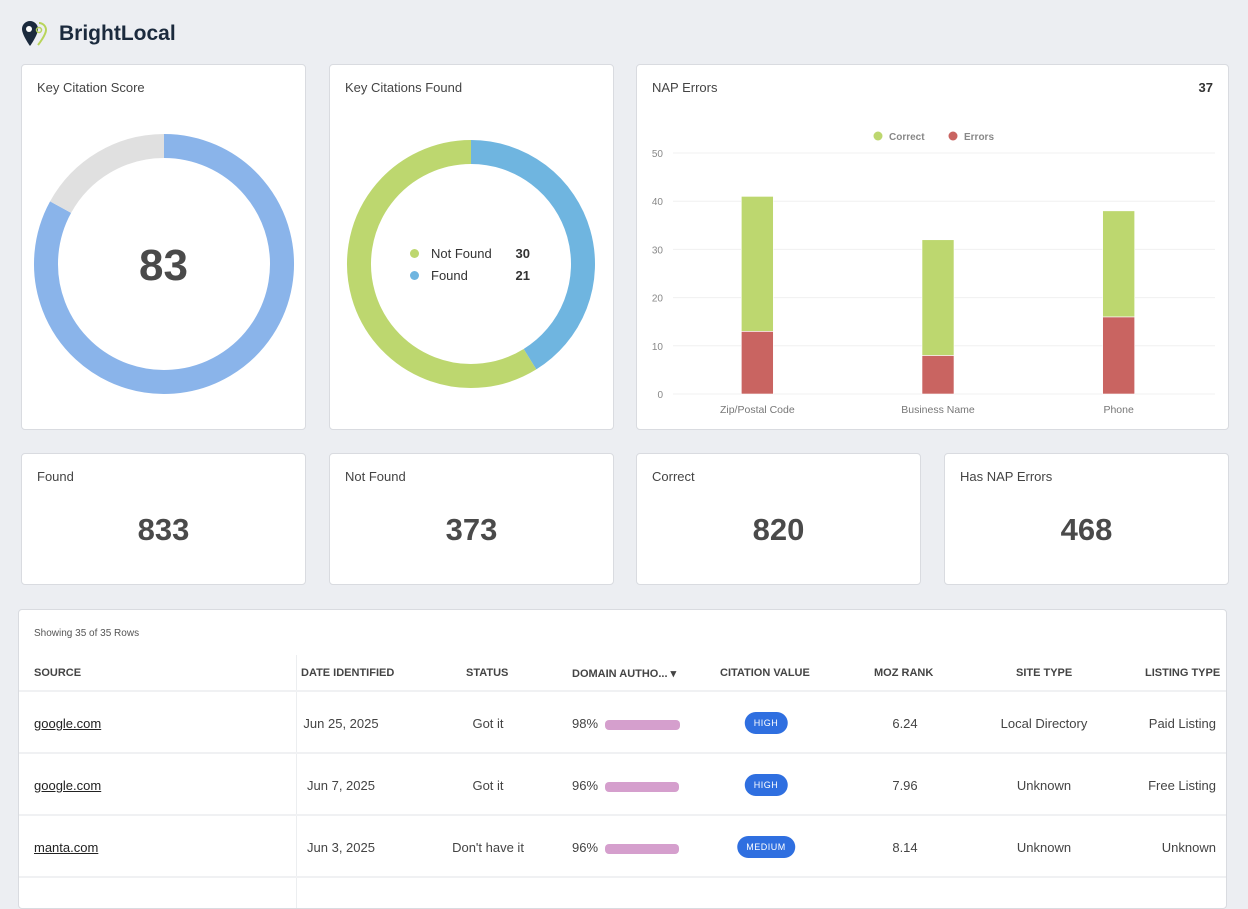 This screenshot has width=1248, height=909. I want to click on score-donut, so click(164, 264).